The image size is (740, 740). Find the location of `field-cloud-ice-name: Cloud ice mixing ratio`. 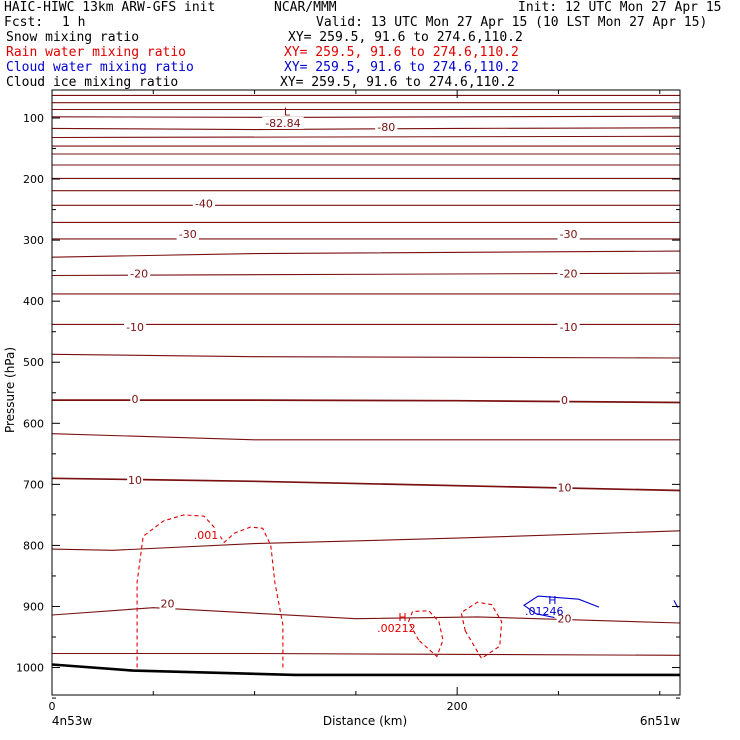

field-cloud-ice-name: Cloud ice mixing ratio is located at coordinates (92, 82).